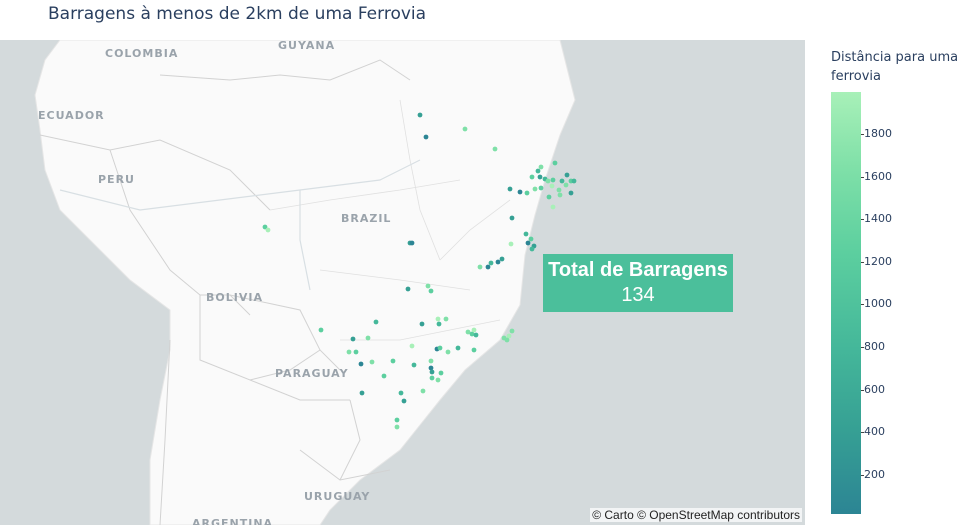 The image size is (966, 525). Describe the element at coordinates (306, 46) in the screenshot. I see `country-label-guyana: GUYANA` at that location.